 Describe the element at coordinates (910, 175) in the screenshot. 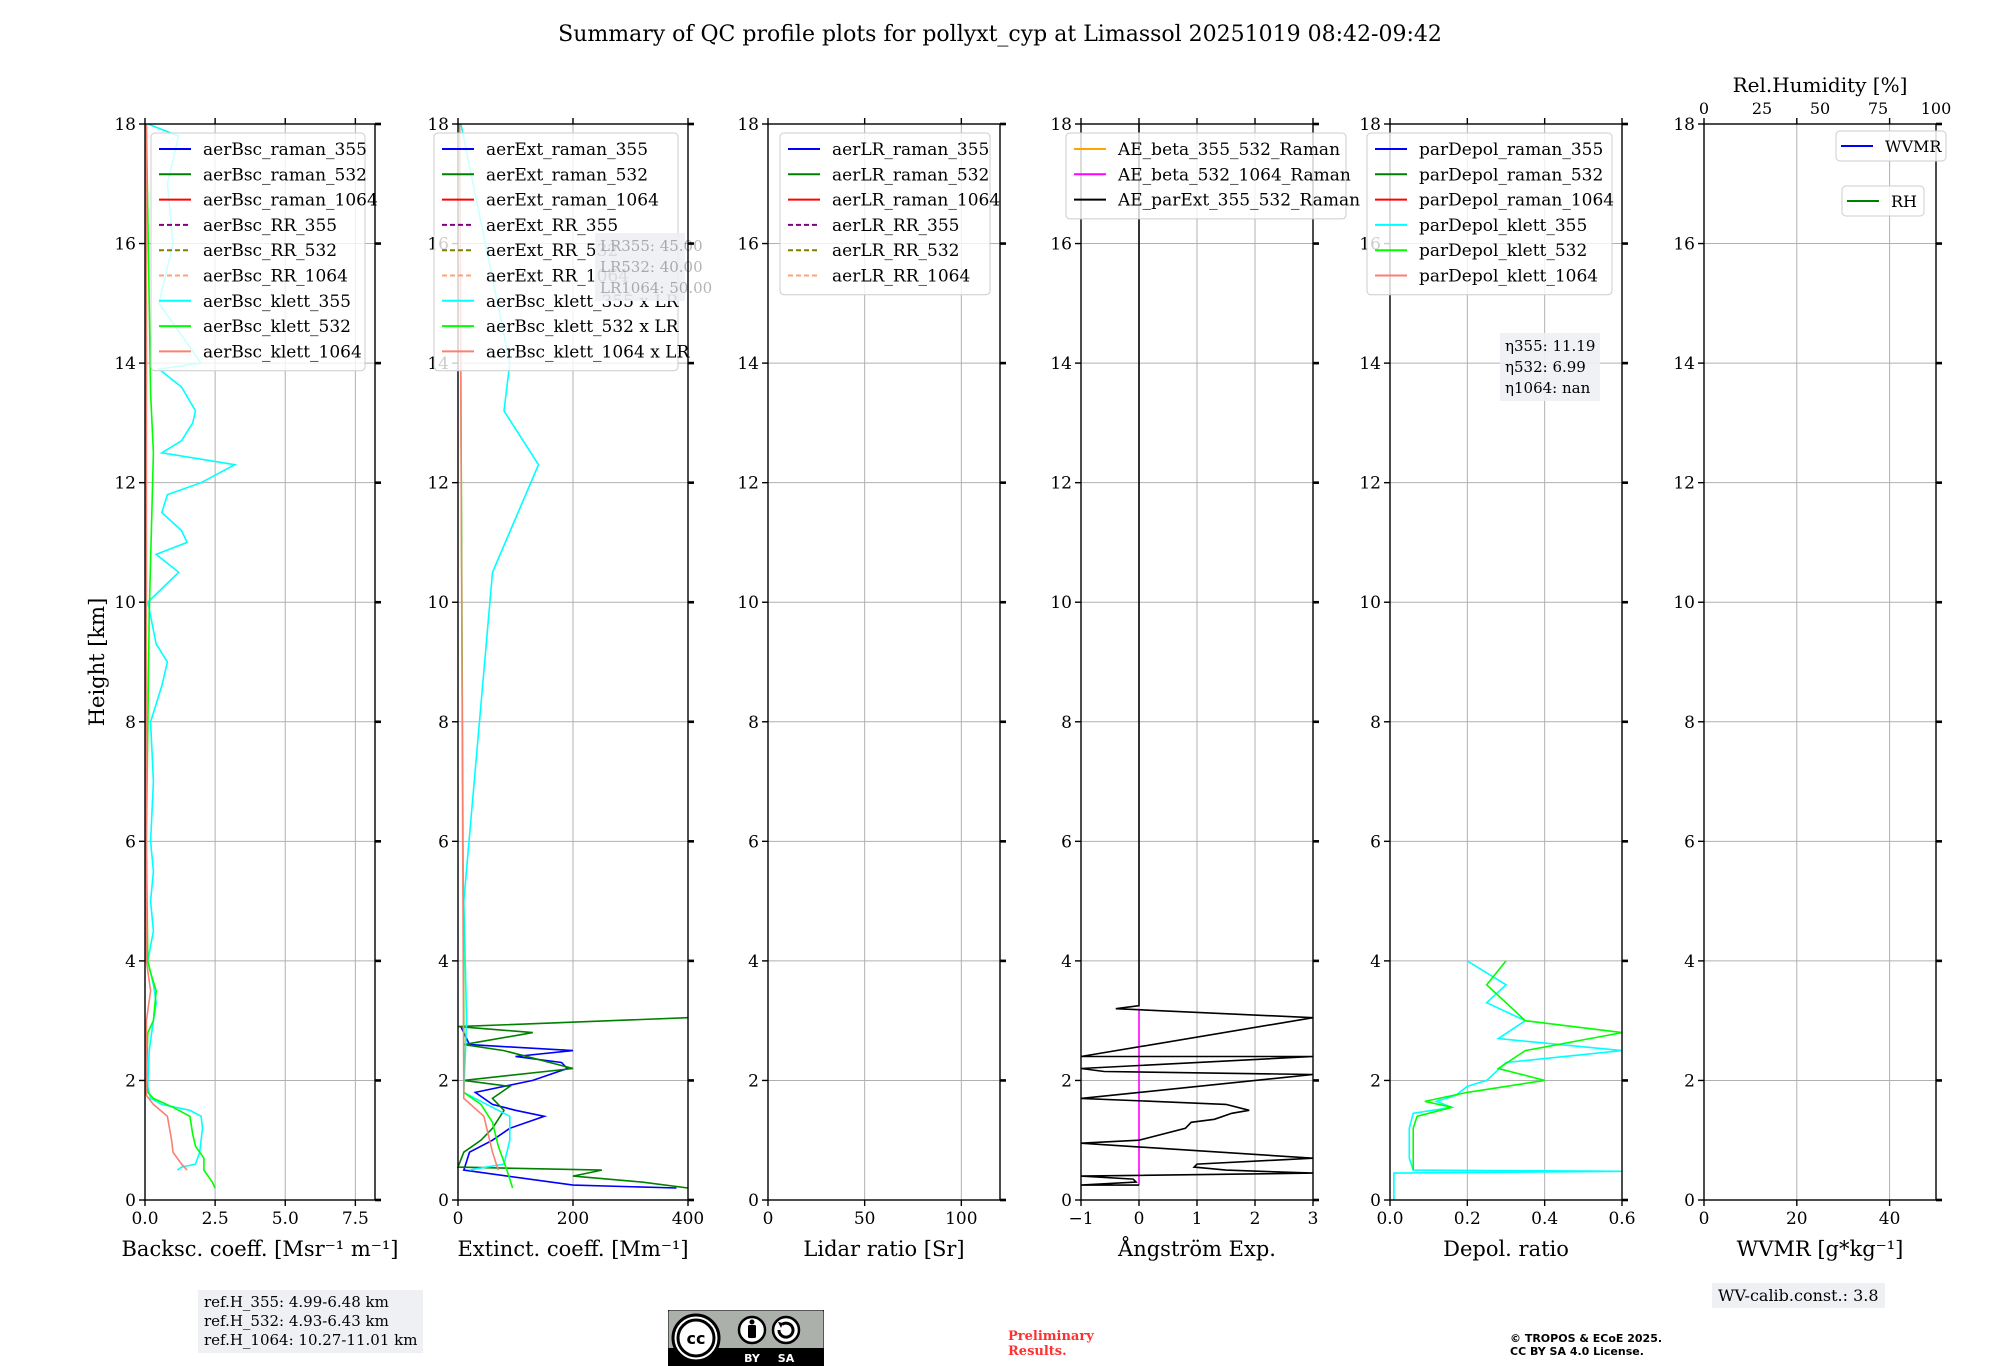

I see `legend-label: aerLR_raman_532` at that location.